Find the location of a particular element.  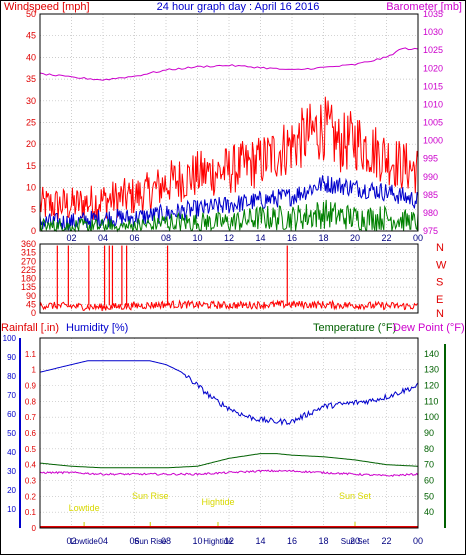

compass-label: E is located at coordinates (439, 300).